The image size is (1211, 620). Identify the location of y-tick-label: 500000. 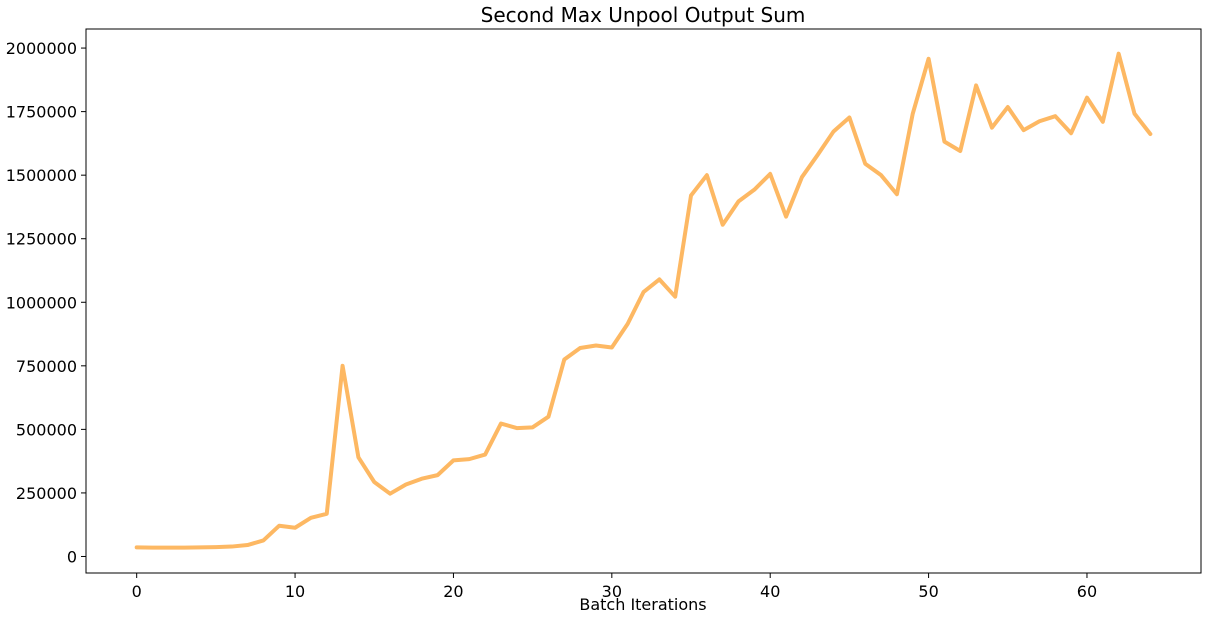
(46, 429).